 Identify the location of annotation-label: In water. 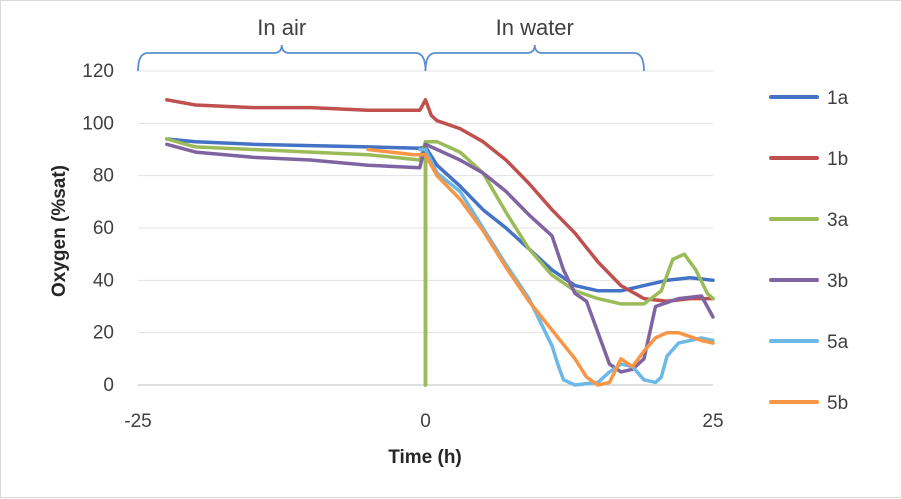
(535, 27).